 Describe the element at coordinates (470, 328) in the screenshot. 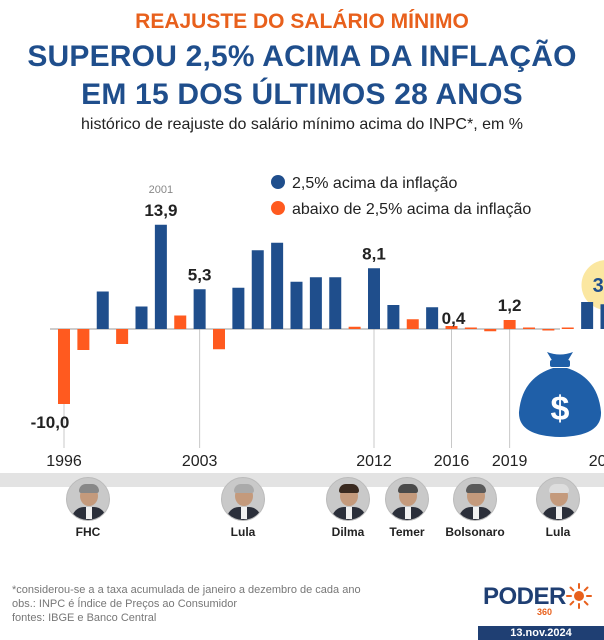

I see `bar-2017` at that location.